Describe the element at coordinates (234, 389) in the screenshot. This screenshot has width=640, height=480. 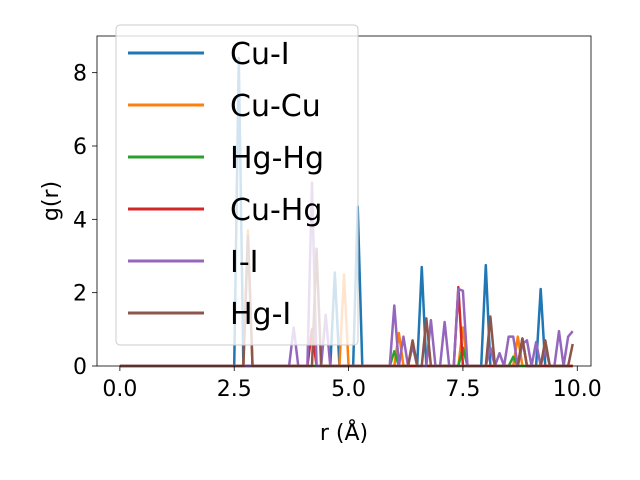
I see `x-tick-label: 2.5` at that location.